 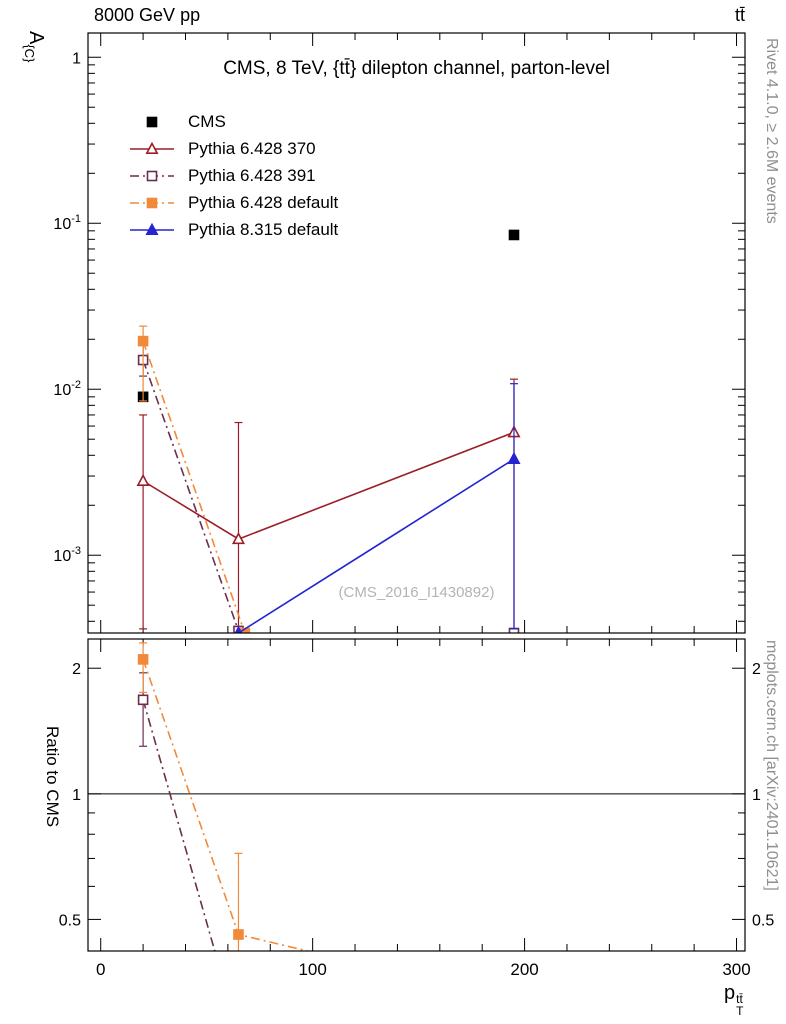 I want to click on legend-item-pythia-6-428-391: Pythia 6.428 391, so click(x=233, y=175).